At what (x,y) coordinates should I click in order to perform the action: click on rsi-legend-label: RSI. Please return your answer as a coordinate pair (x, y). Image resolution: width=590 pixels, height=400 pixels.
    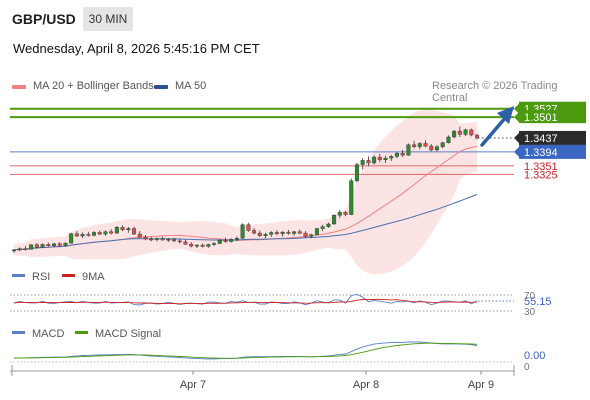
    Looking at the image, I should click on (41, 277).